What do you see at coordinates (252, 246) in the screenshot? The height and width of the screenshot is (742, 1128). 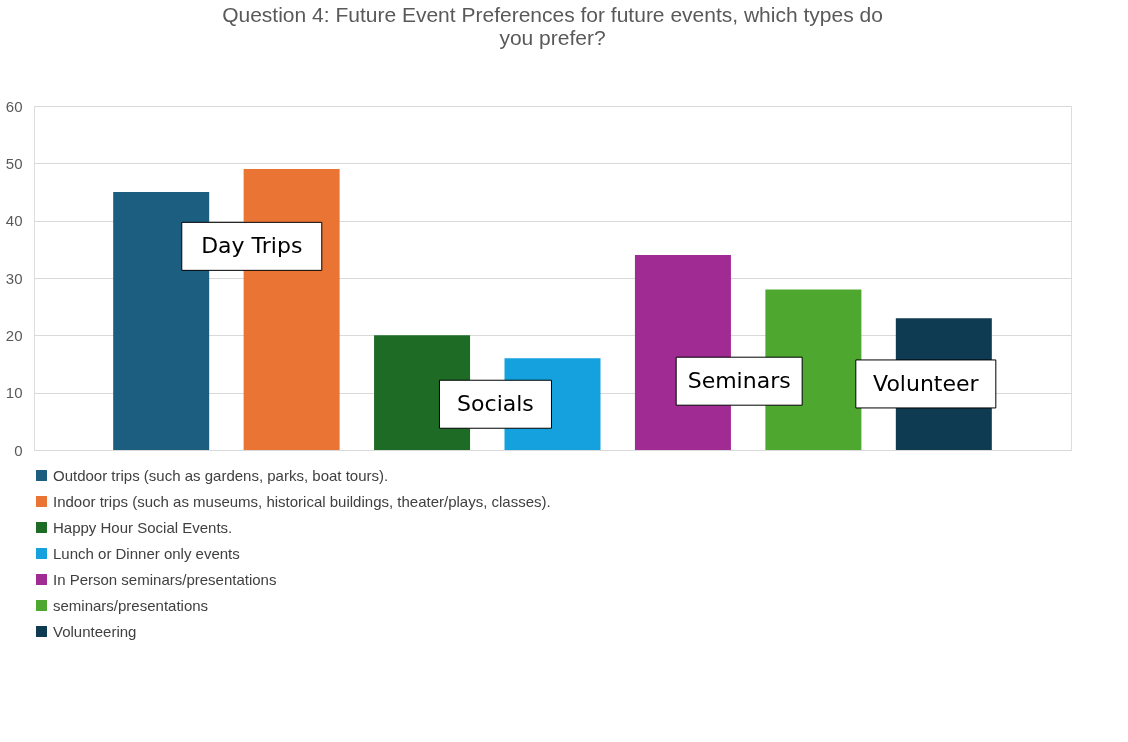 I see `annotation: Day Trips` at bounding box center [252, 246].